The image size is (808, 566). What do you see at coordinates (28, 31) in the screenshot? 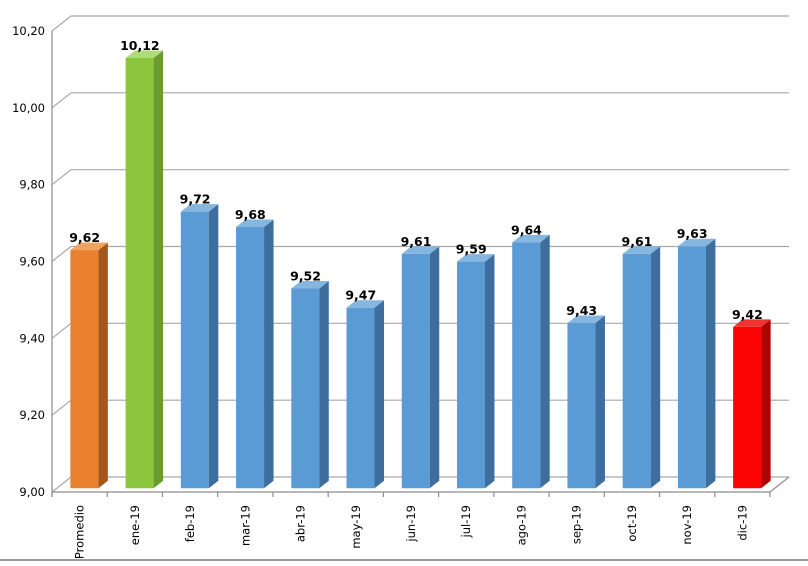
I see `y-axis-tick-label: 10,20` at bounding box center [28, 31].